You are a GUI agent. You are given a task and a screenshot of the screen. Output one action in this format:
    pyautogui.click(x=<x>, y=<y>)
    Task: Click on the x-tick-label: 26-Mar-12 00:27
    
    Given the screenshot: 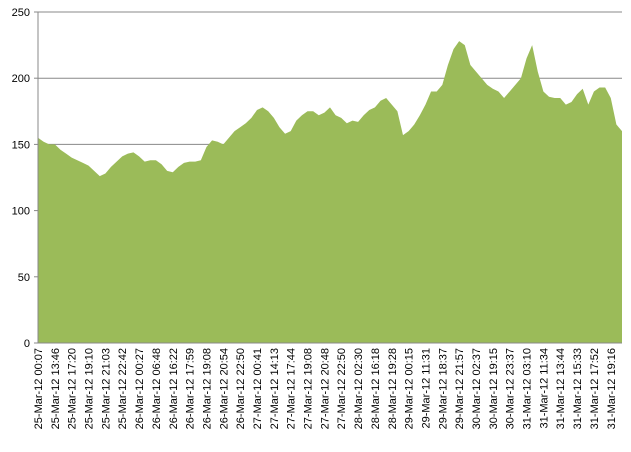 What is the action you would take?
    pyautogui.click(x=140, y=388)
    